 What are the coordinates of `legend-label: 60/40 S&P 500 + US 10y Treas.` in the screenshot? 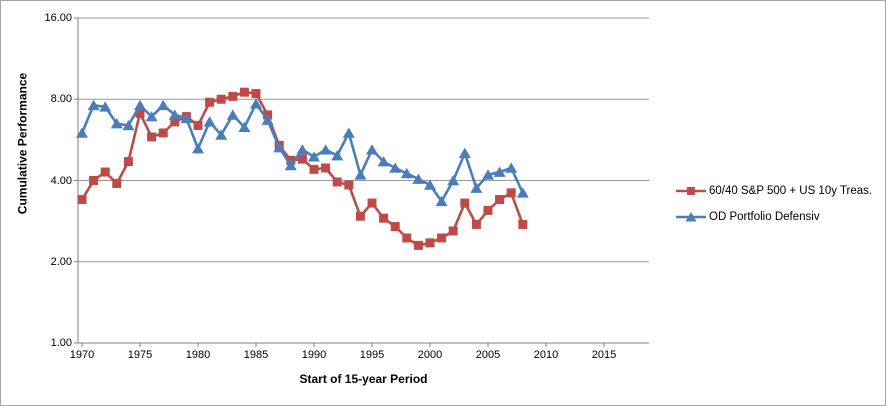 It's located at (791, 190).